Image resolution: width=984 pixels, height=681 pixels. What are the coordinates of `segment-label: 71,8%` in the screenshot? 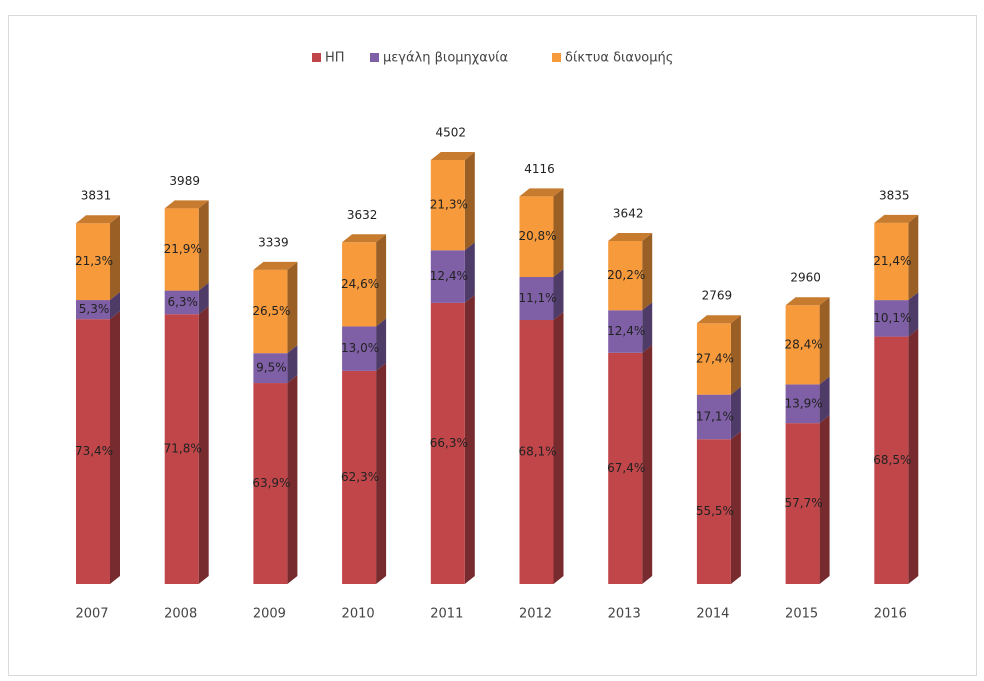 It's located at (183, 449).